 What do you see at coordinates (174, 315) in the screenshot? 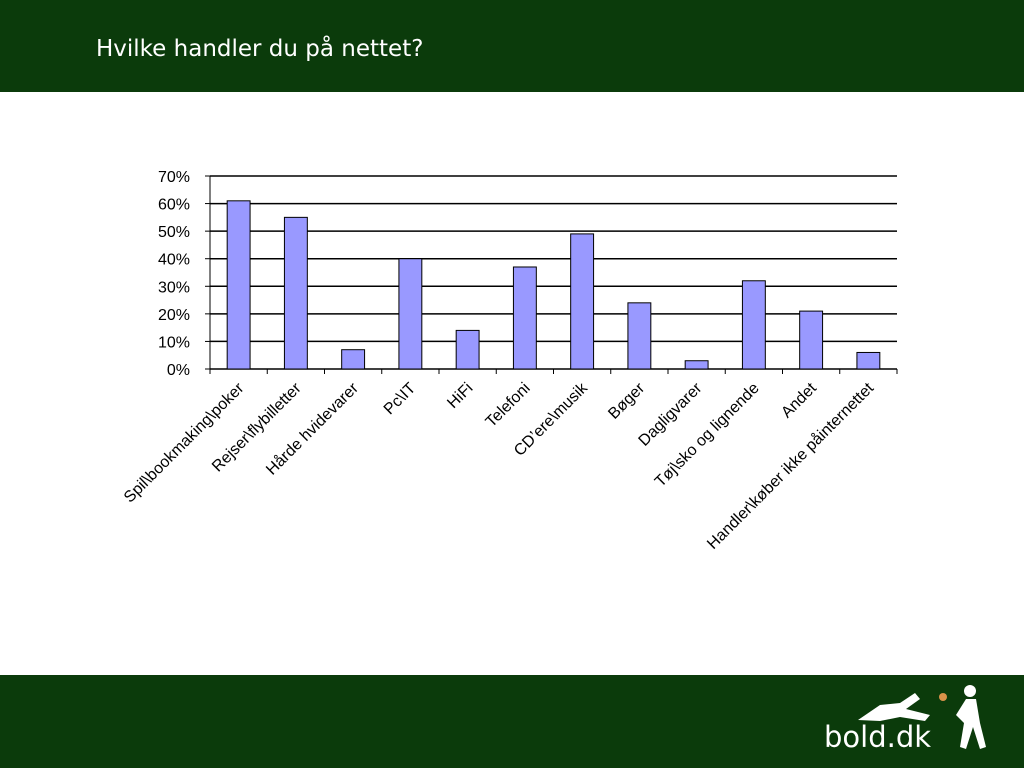
I see `y-tick-label: 20%` at bounding box center [174, 315].